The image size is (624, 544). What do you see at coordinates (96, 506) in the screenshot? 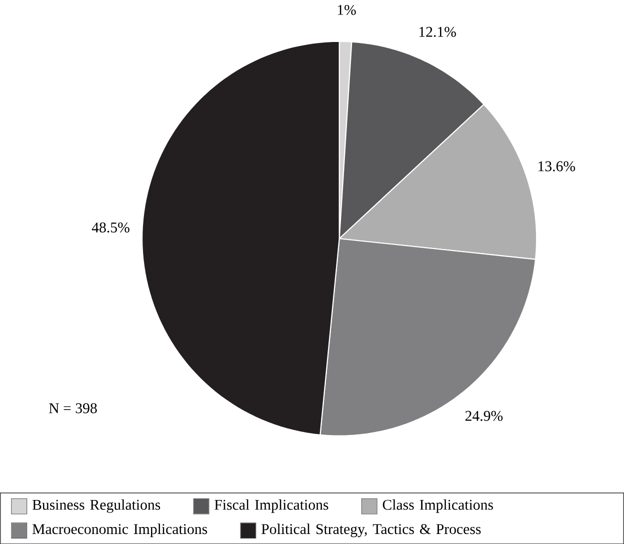
I see `legend-label: Business Regulations` at bounding box center [96, 506].